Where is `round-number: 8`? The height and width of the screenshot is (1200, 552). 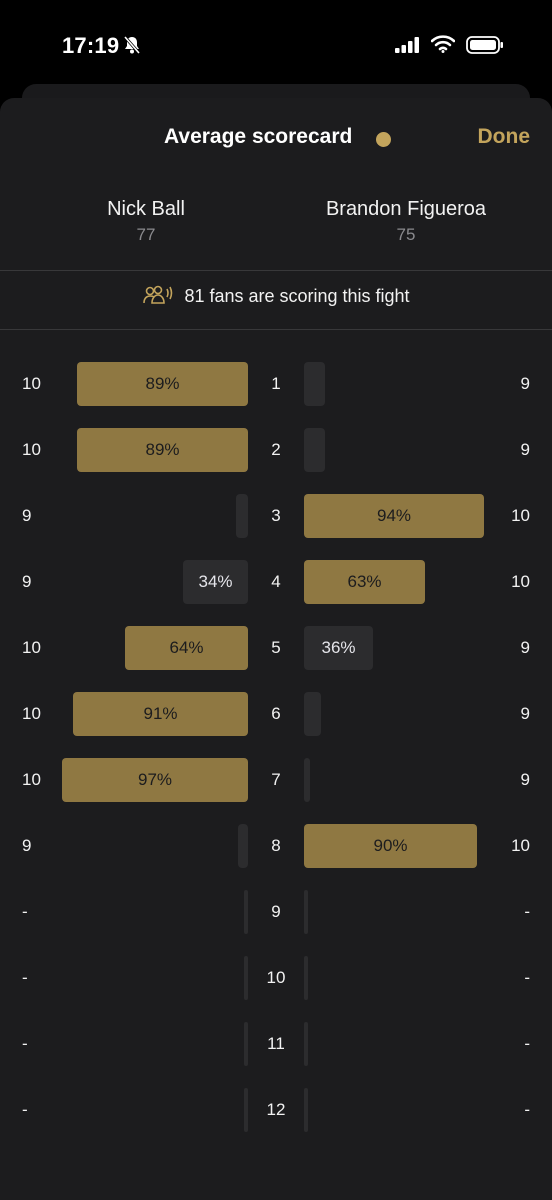
round-number: 8 is located at coordinates (276, 845).